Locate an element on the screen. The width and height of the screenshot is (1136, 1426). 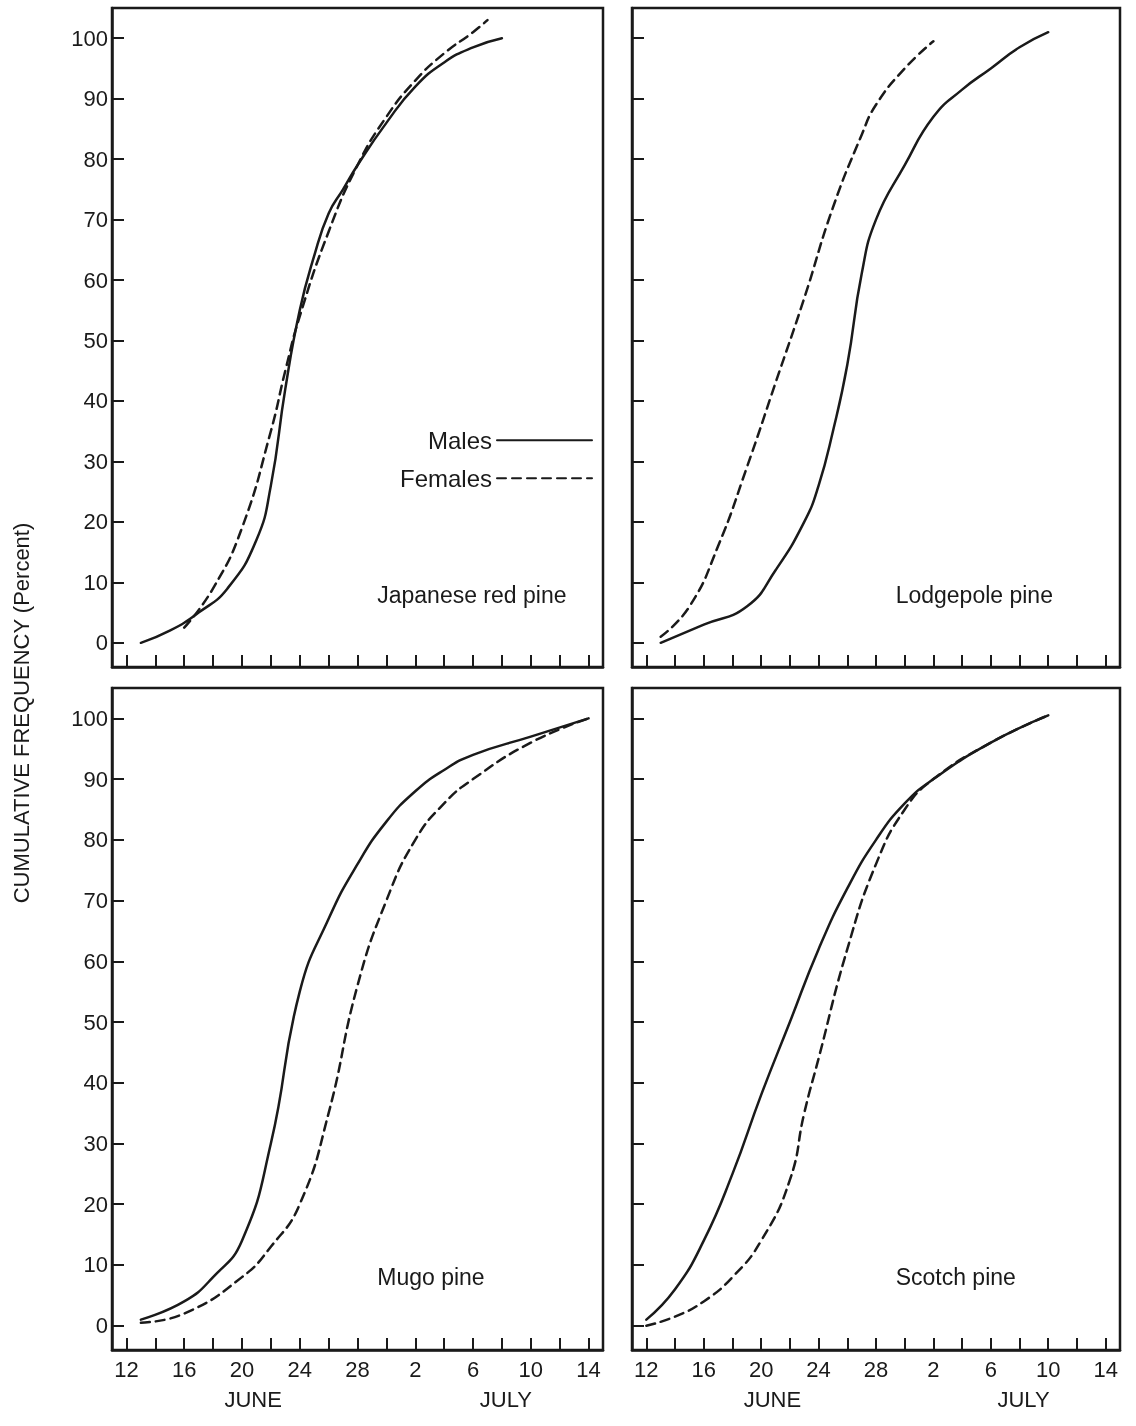
legend-label: Males is located at coordinates (459, 440).